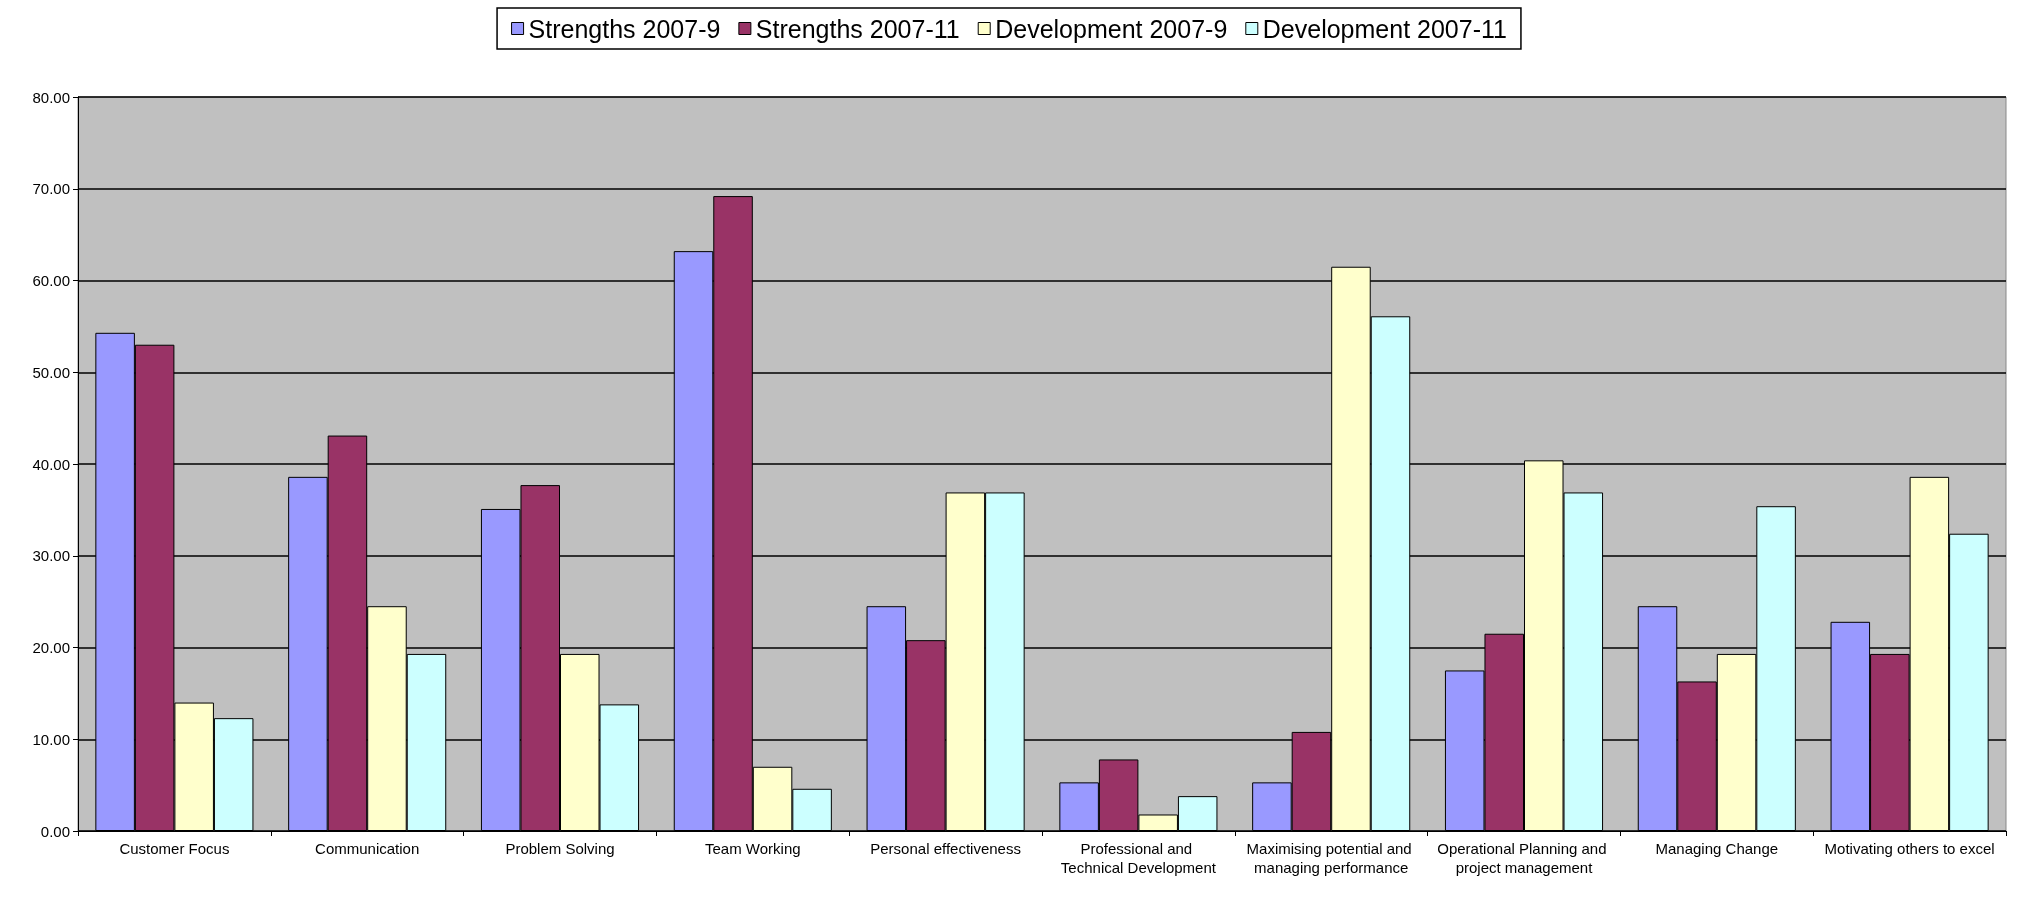  I want to click on x-tick-label: Communication, so click(367, 848).